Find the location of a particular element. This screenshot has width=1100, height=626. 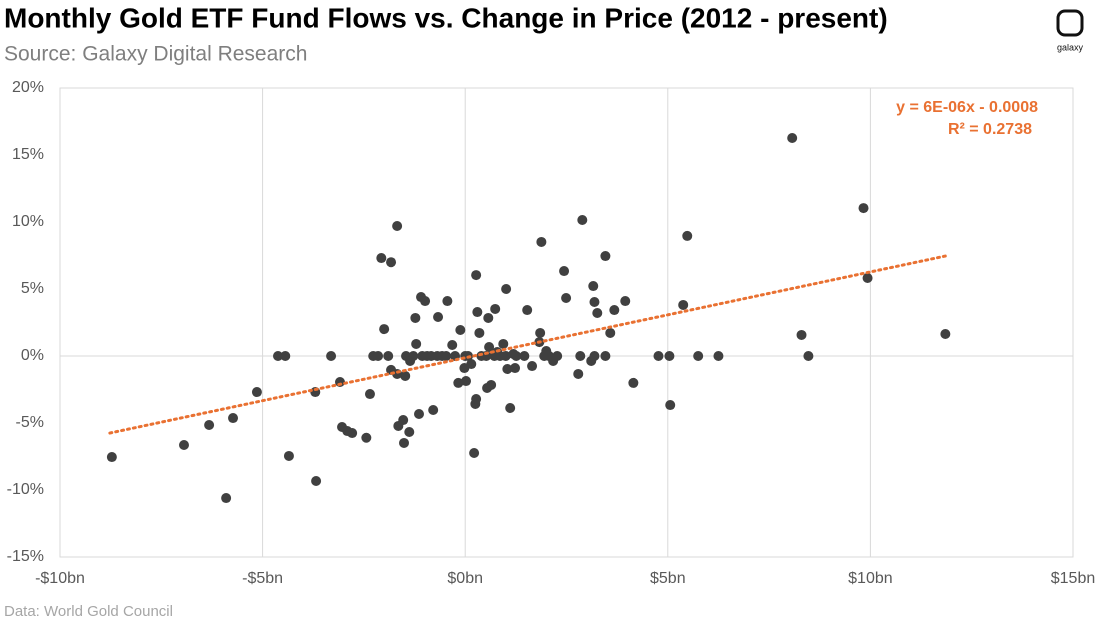

trend-r-squared: R² = 0.2738 is located at coordinates (990, 129).